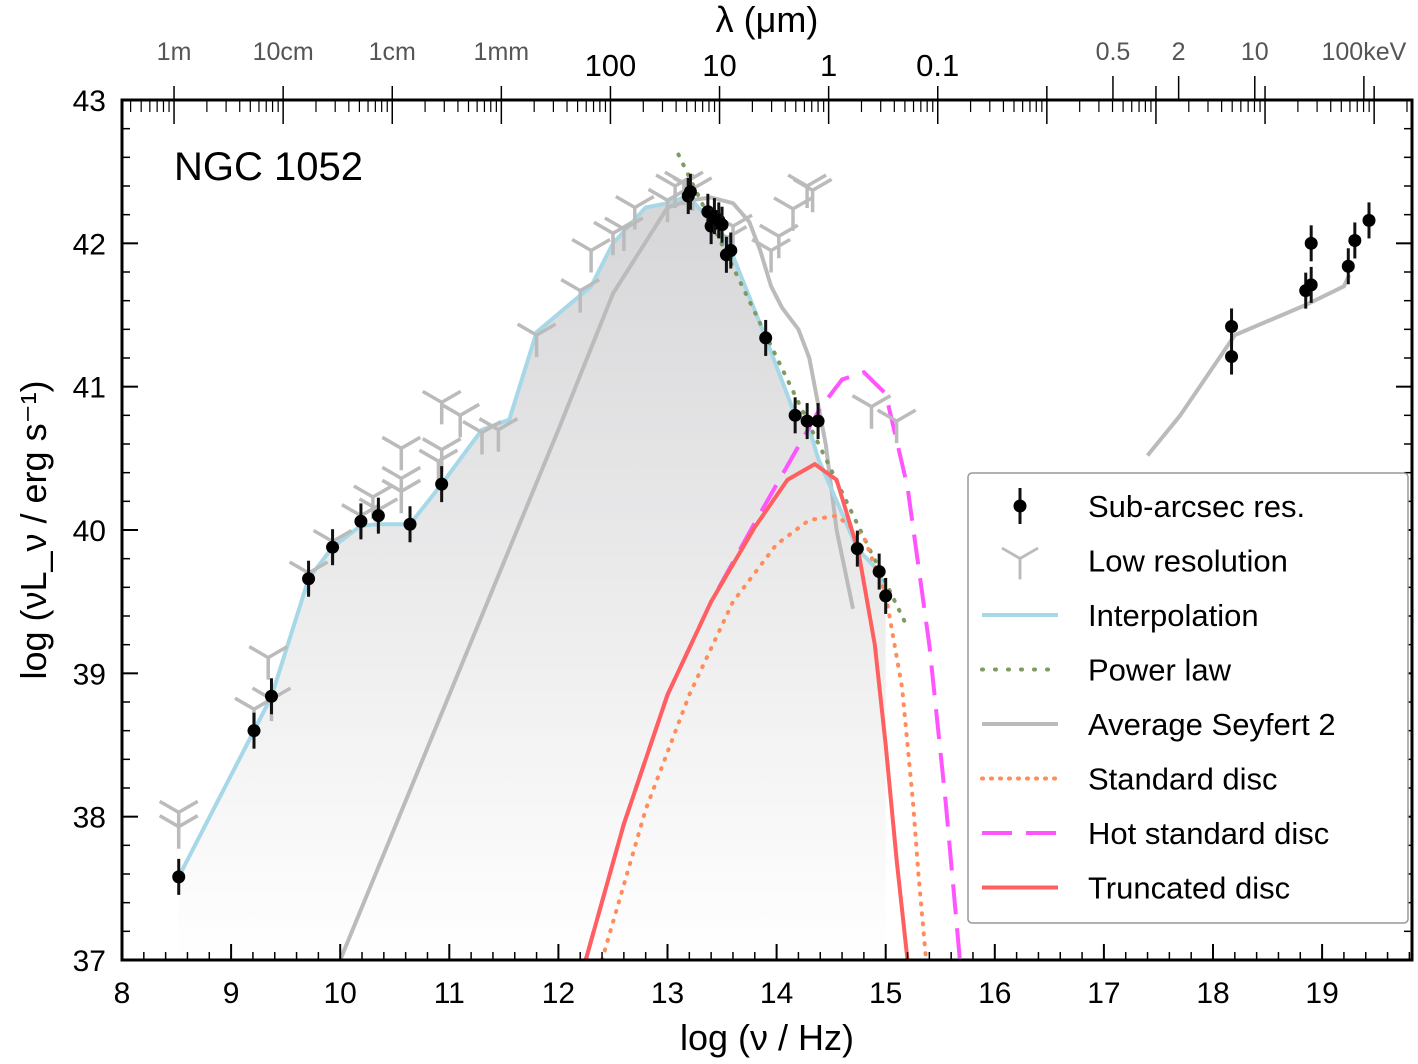 This screenshot has width=1418, height=1064. I want to click on top-tick-label: 100keV, so click(1363, 52).